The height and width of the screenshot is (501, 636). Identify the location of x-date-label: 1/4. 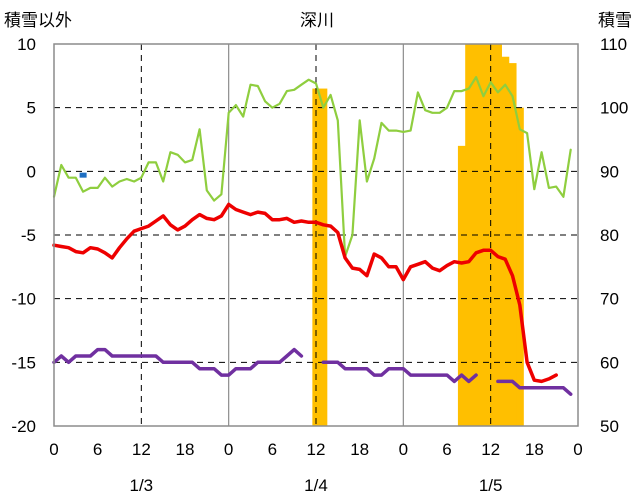
(316, 485).